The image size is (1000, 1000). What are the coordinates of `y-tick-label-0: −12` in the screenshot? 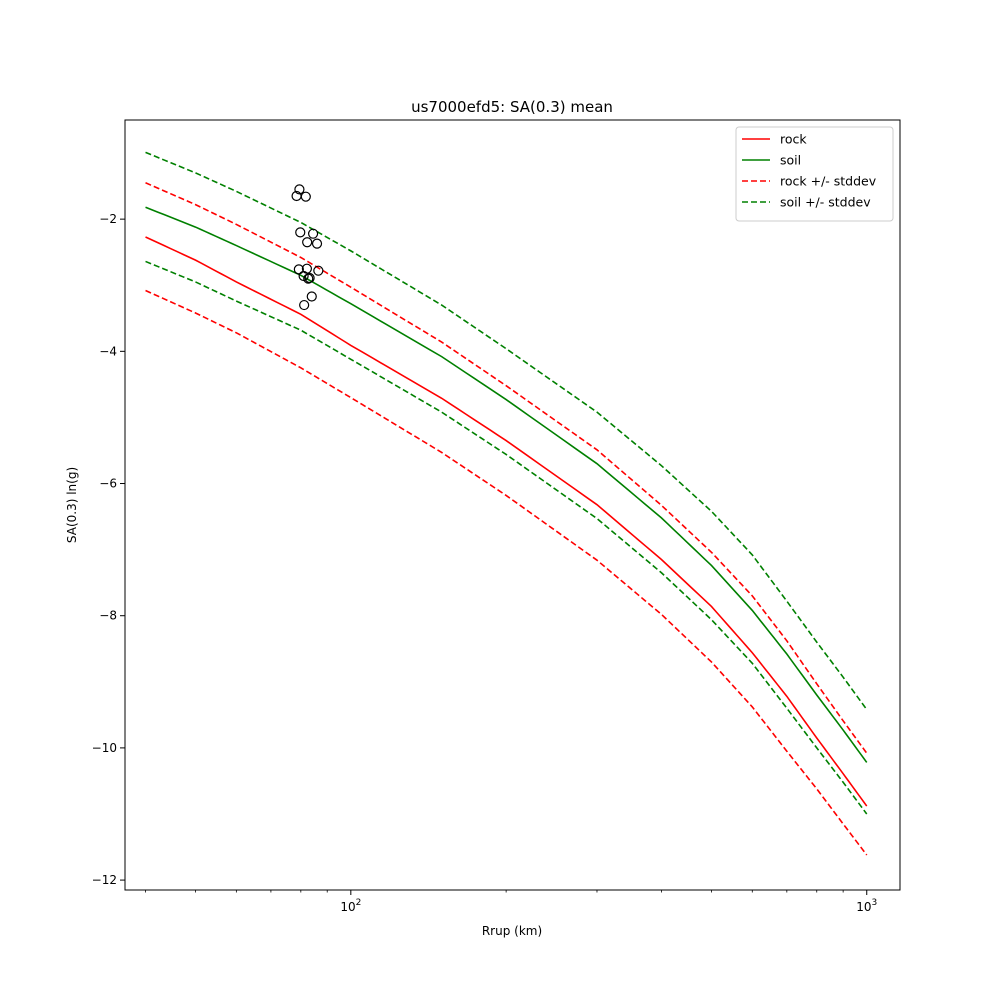 It's located at (104, 880).